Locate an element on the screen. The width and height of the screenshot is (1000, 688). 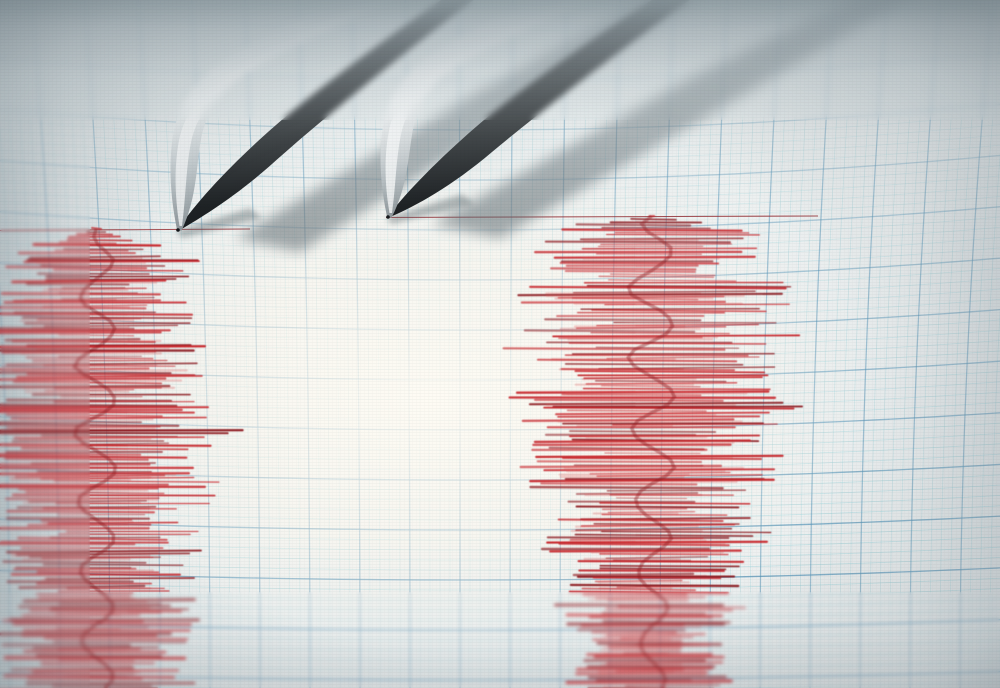
baseline-left is located at coordinates (125, 230).